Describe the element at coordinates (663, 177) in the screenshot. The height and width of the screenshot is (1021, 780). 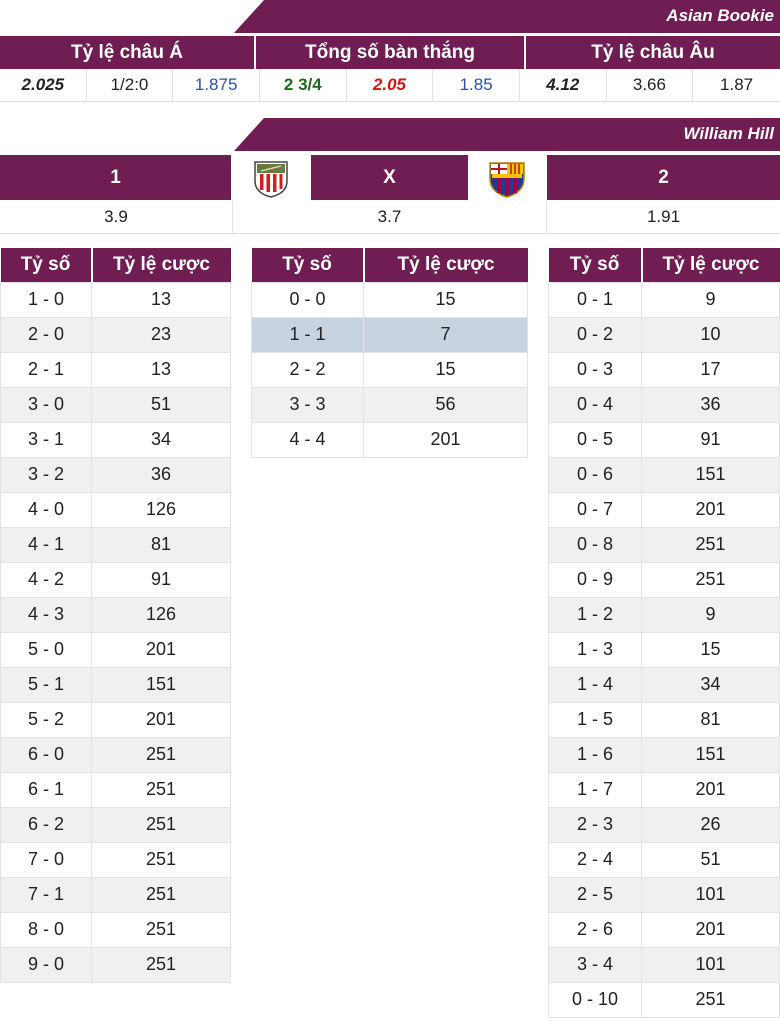
I see `away-win-label: 2` at that location.